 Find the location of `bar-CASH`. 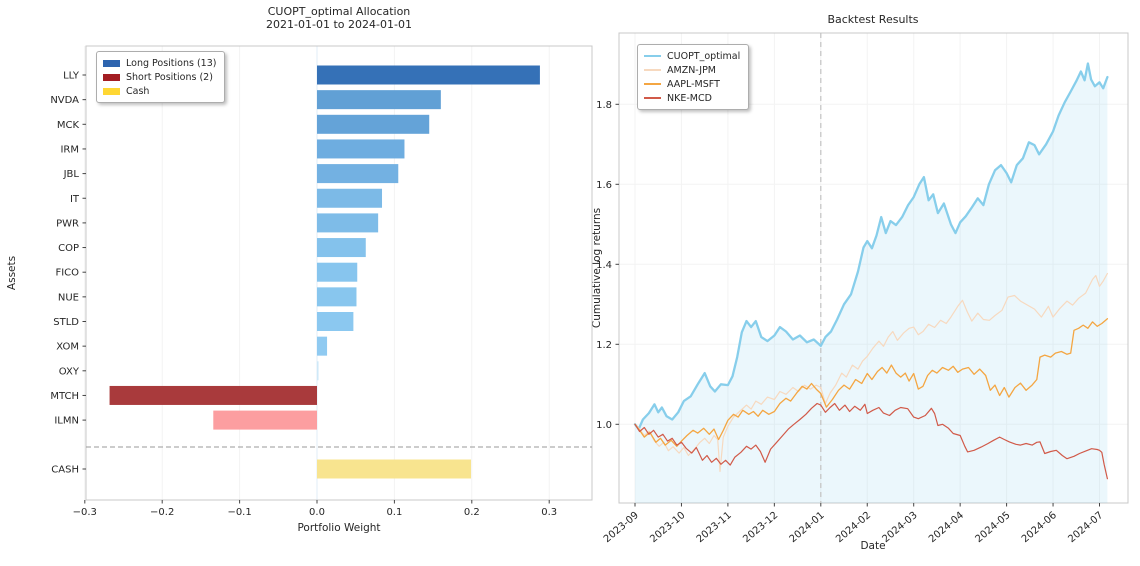

bar-CASH is located at coordinates (394, 469).